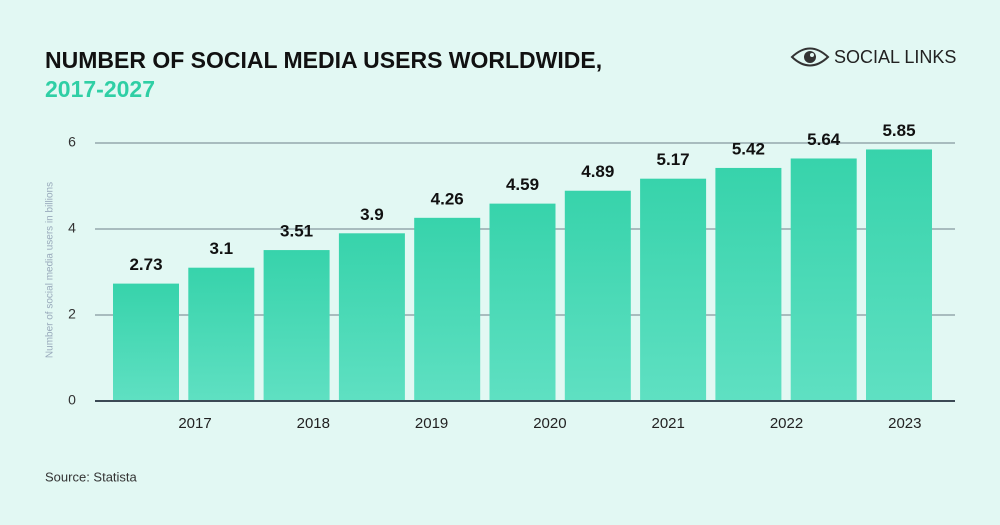 The height and width of the screenshot is (525, 1000). Describe the element at coordinates (313, 423) in the screenshot. I see `x-tick-label: 2018` at that location.